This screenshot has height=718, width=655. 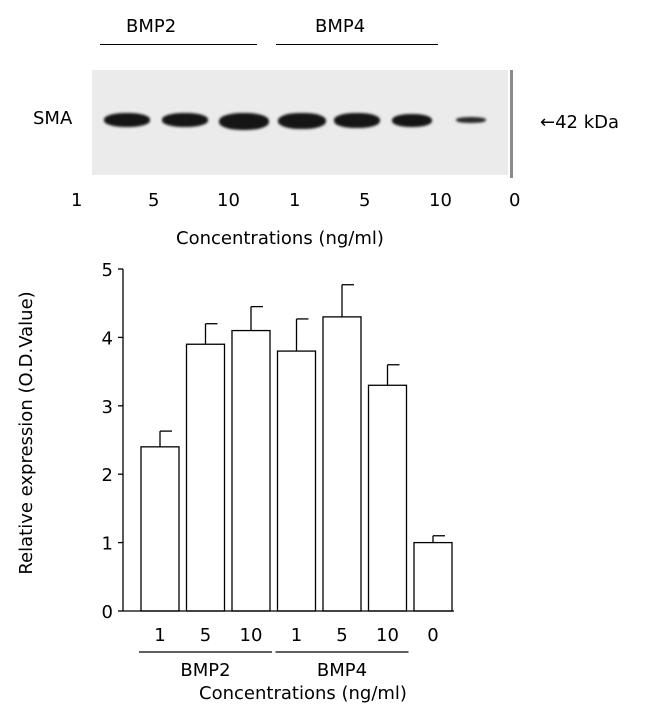 What do you see at coordinates (107, 407) in the screenshot?
I see `y-tick-label: 3` at bounding box center [107, 407].